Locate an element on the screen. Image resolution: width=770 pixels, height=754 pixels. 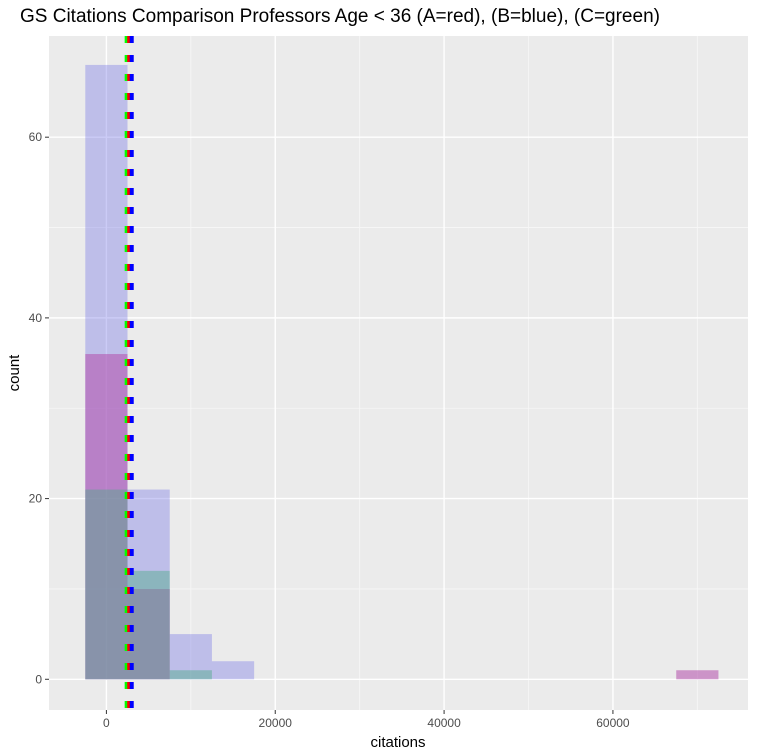
y-axis-title: count is located at coordinates (14, 373).